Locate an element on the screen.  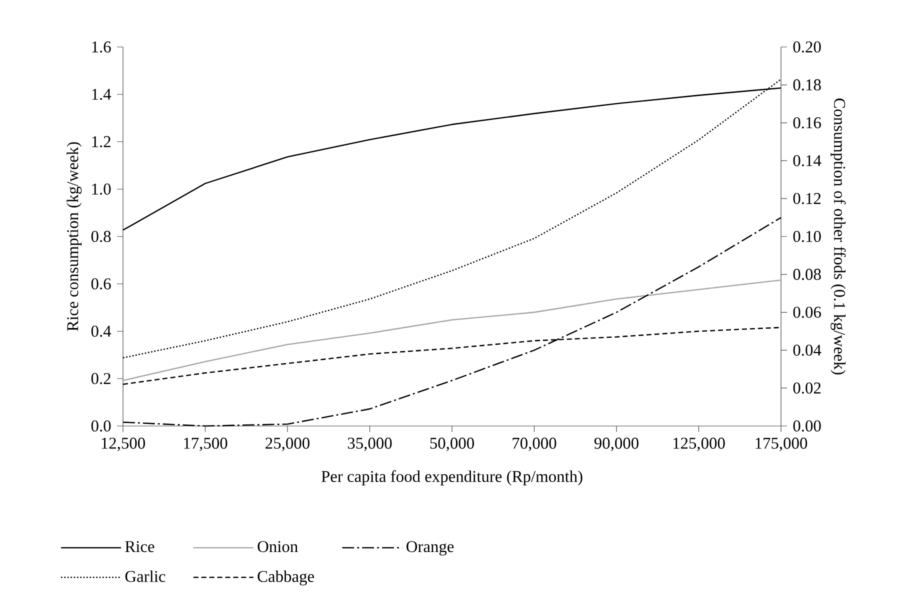
y-tick-label: 0.2 is located at coordinates (100, 378).